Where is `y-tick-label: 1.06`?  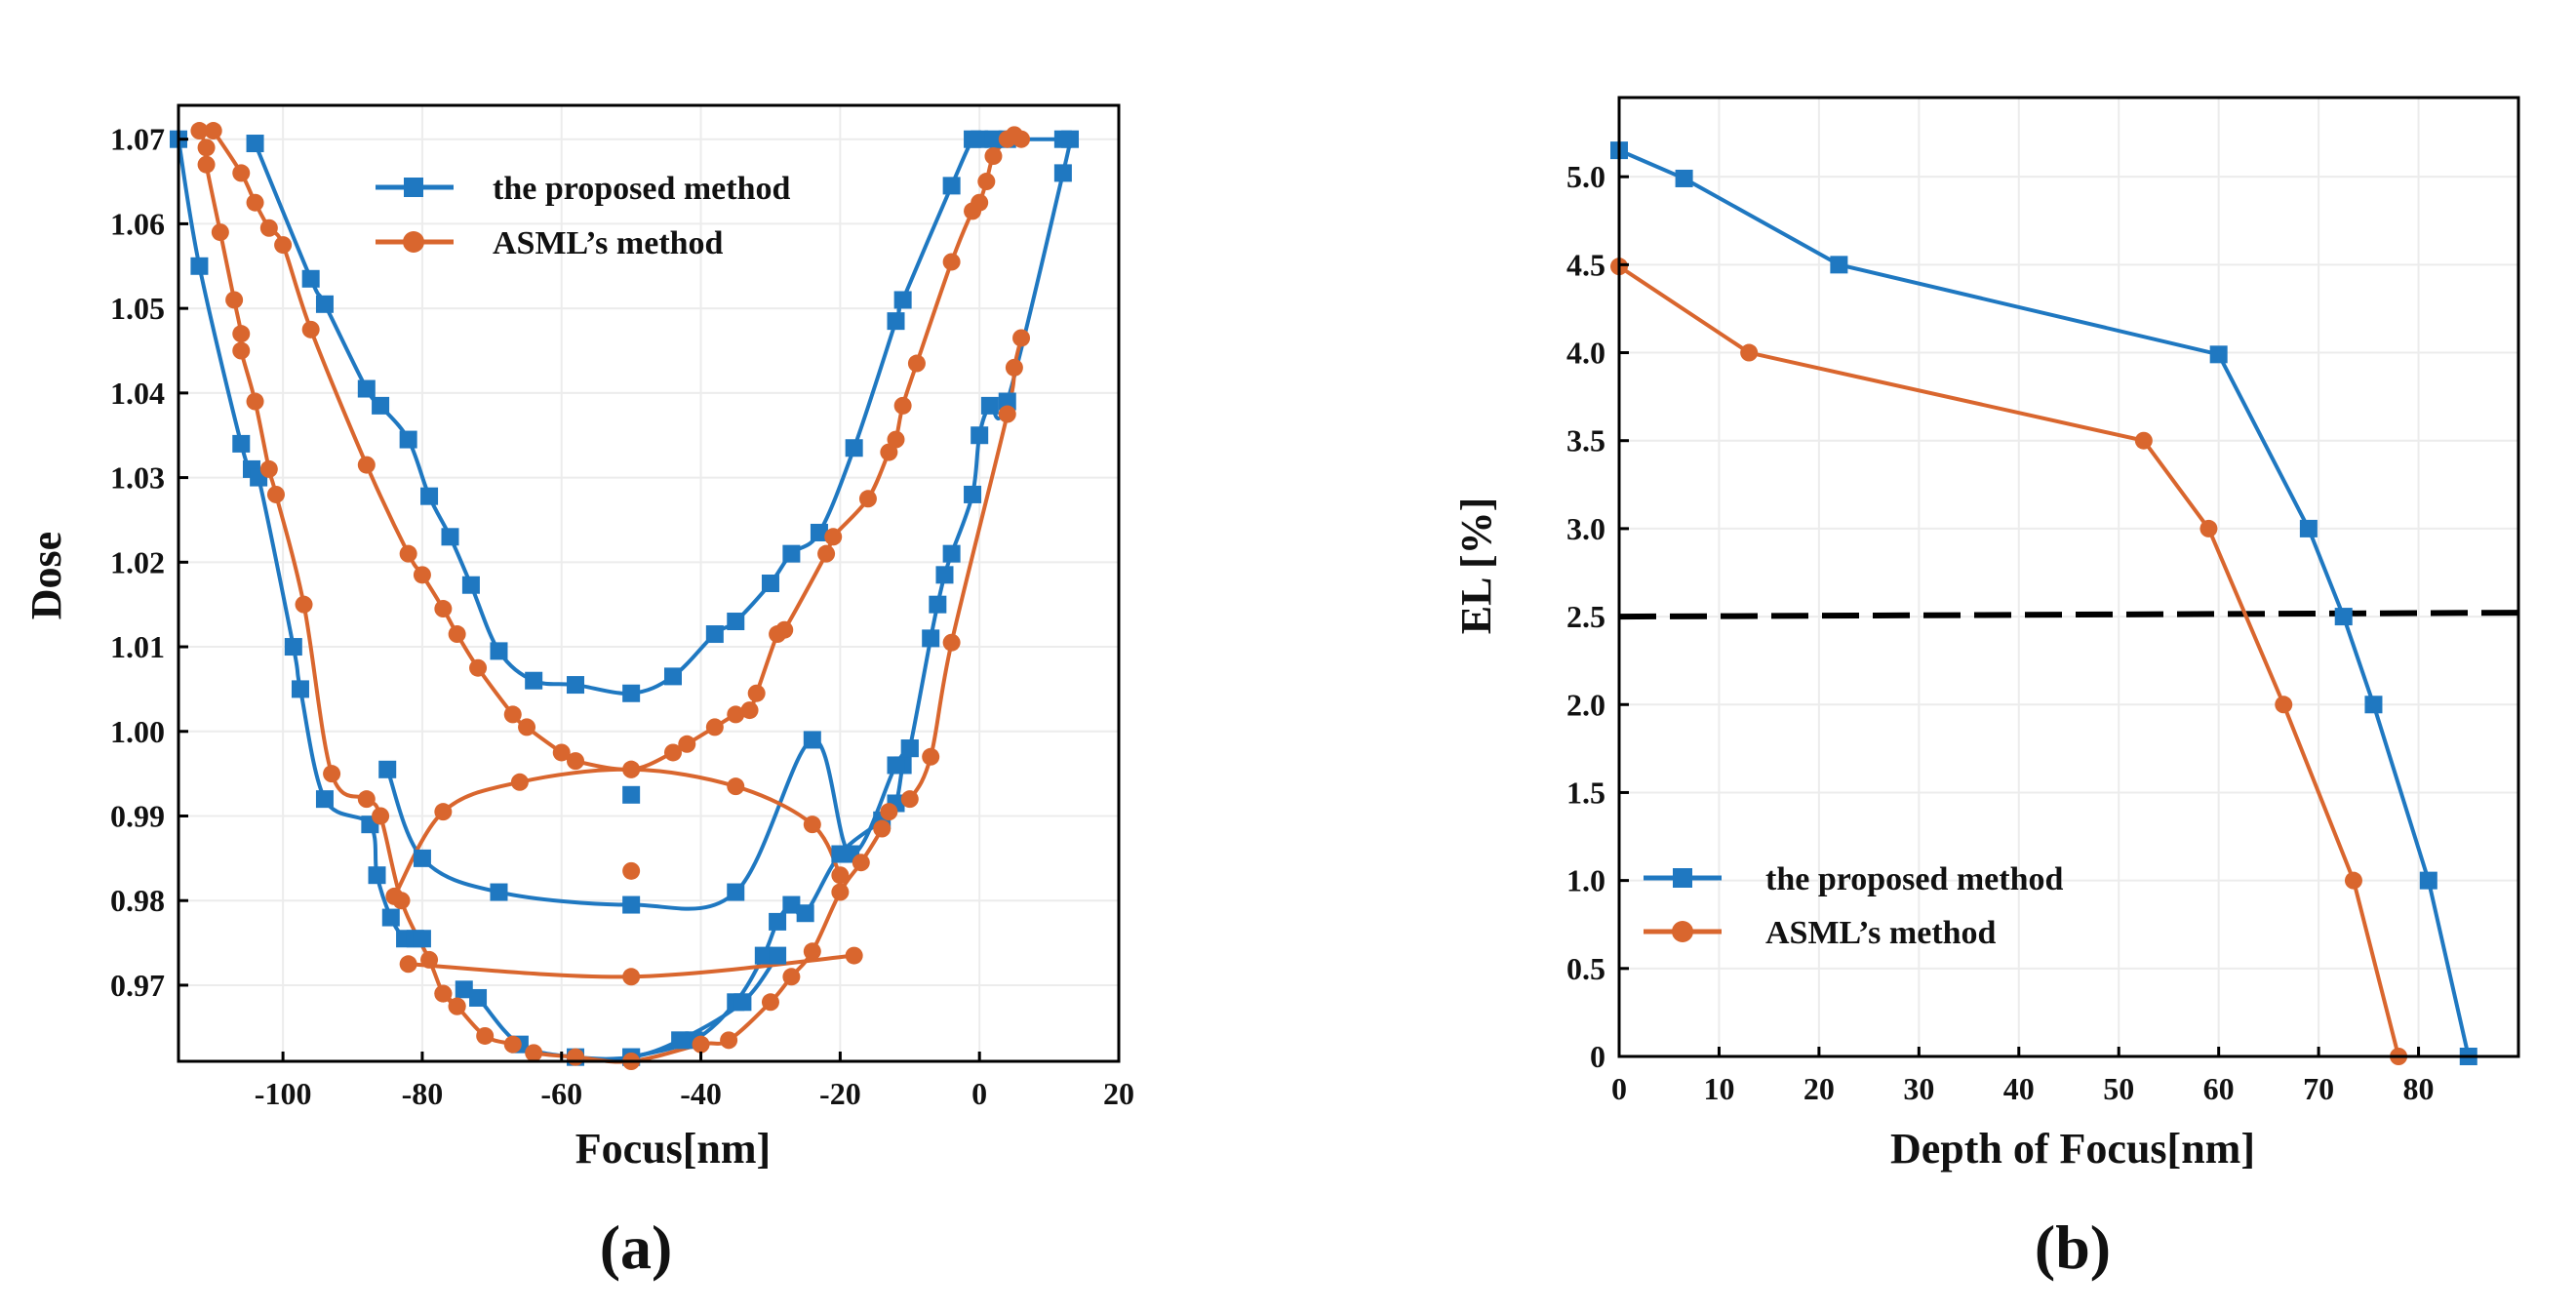 y-tick-label: 1.06 is located at coordinates (137, 223).